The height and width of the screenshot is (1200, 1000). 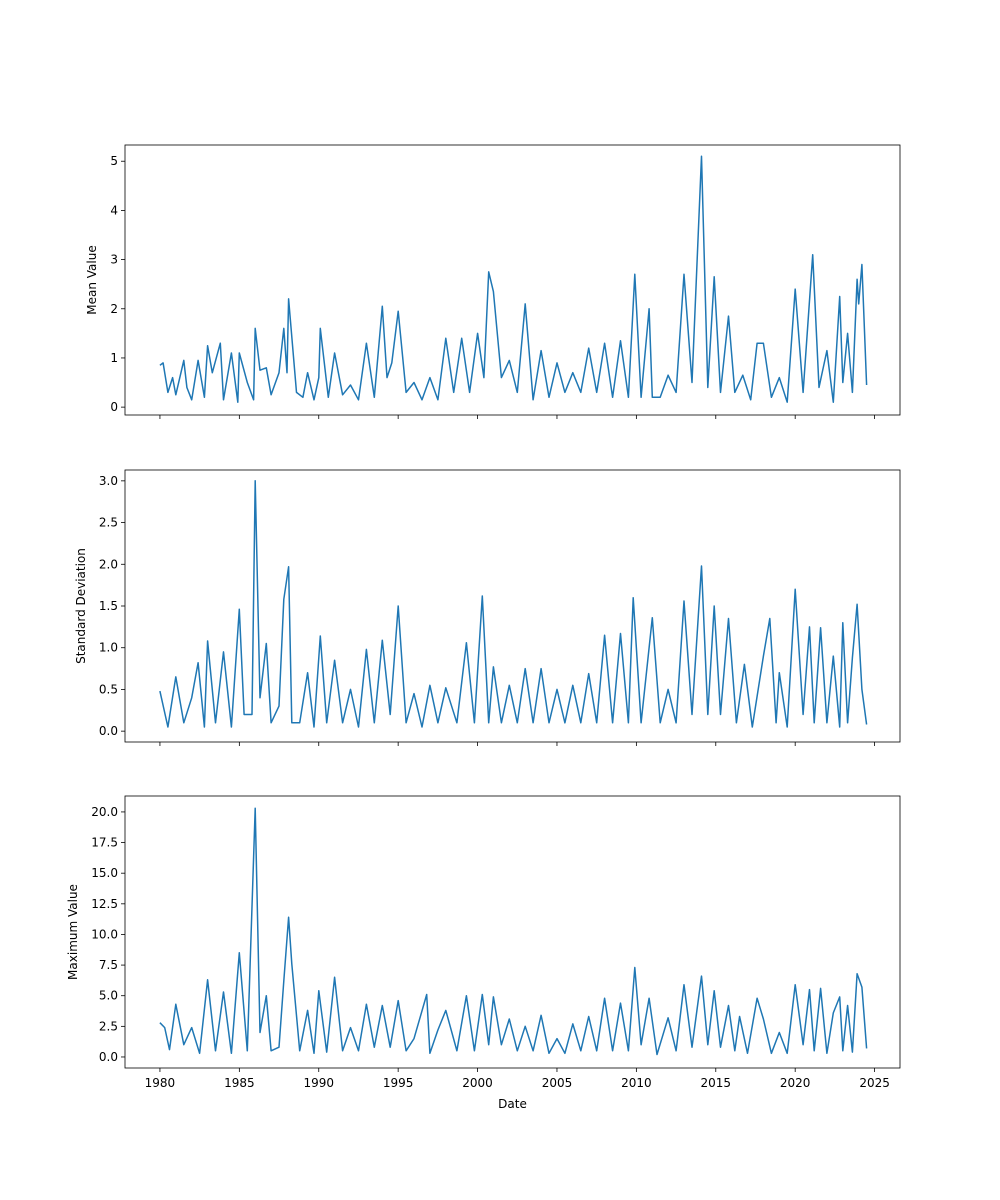 What do you see at coordinates (108, 481) in the screenshot?
I see `y-tick-label: 3.0` at bounding box center [108, 481].